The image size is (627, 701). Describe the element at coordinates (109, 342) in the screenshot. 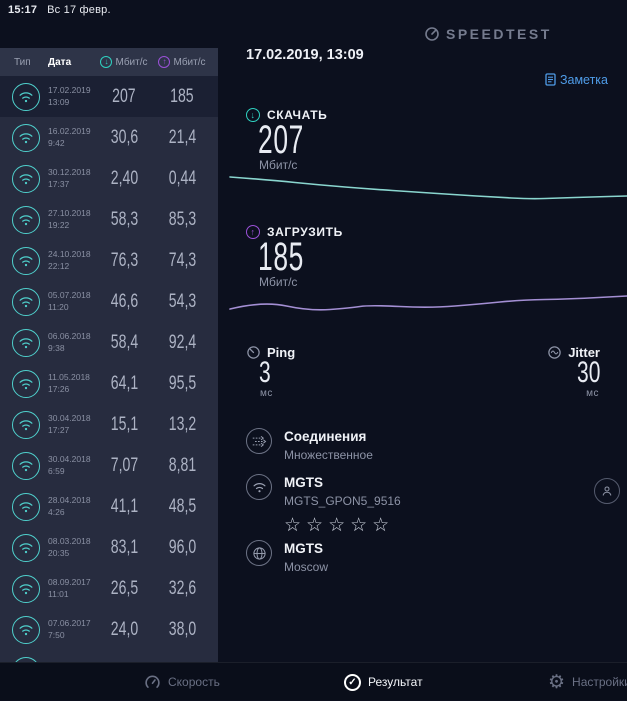

I see `history-row: 06.06.2018 9:38 58,4 92,4` at that location.